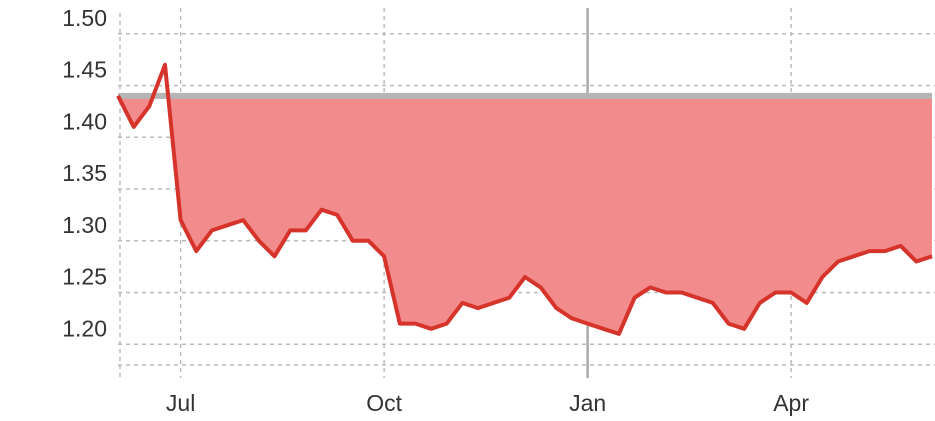  What do you see at coordinates (84, 18) in the screenshot?
I see `y-tick-label: 1.50` at bounding box center [84, 18].